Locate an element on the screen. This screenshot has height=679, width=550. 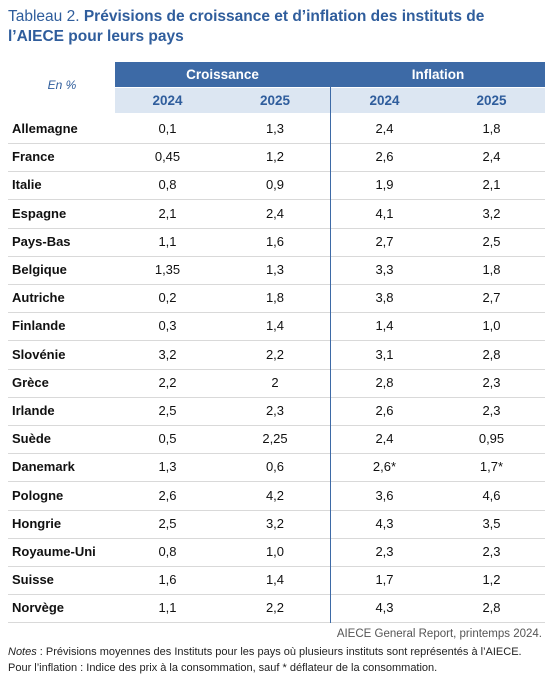
country: Pologne is located at coordinates (38, 495).